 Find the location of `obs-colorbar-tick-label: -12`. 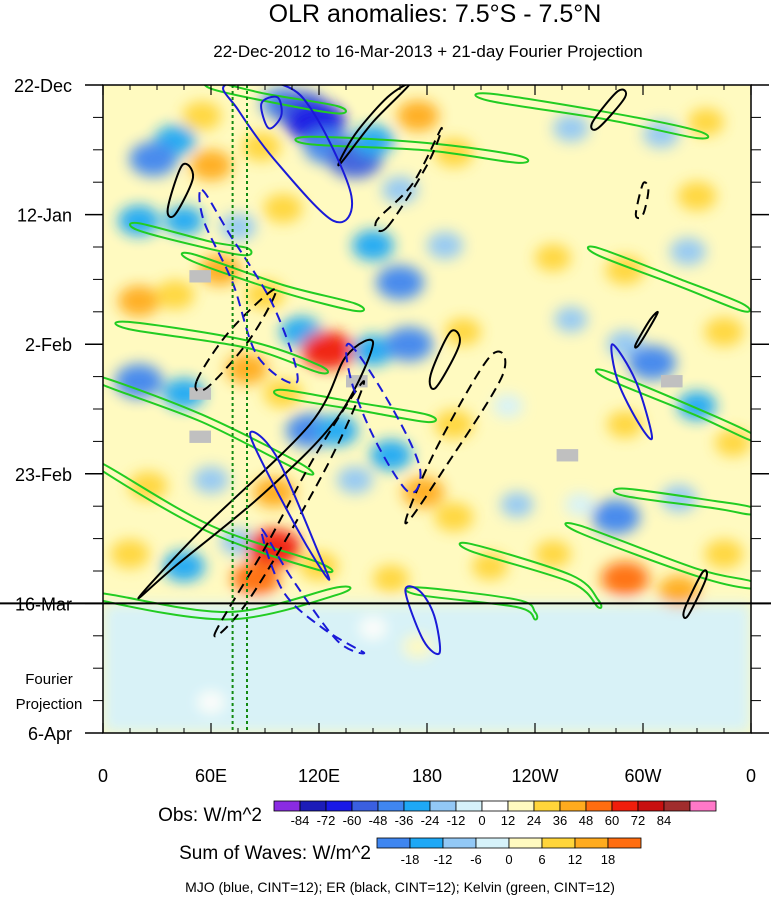

obs-colorbar-tick-label: -12 is located at coordinates (456, 820).